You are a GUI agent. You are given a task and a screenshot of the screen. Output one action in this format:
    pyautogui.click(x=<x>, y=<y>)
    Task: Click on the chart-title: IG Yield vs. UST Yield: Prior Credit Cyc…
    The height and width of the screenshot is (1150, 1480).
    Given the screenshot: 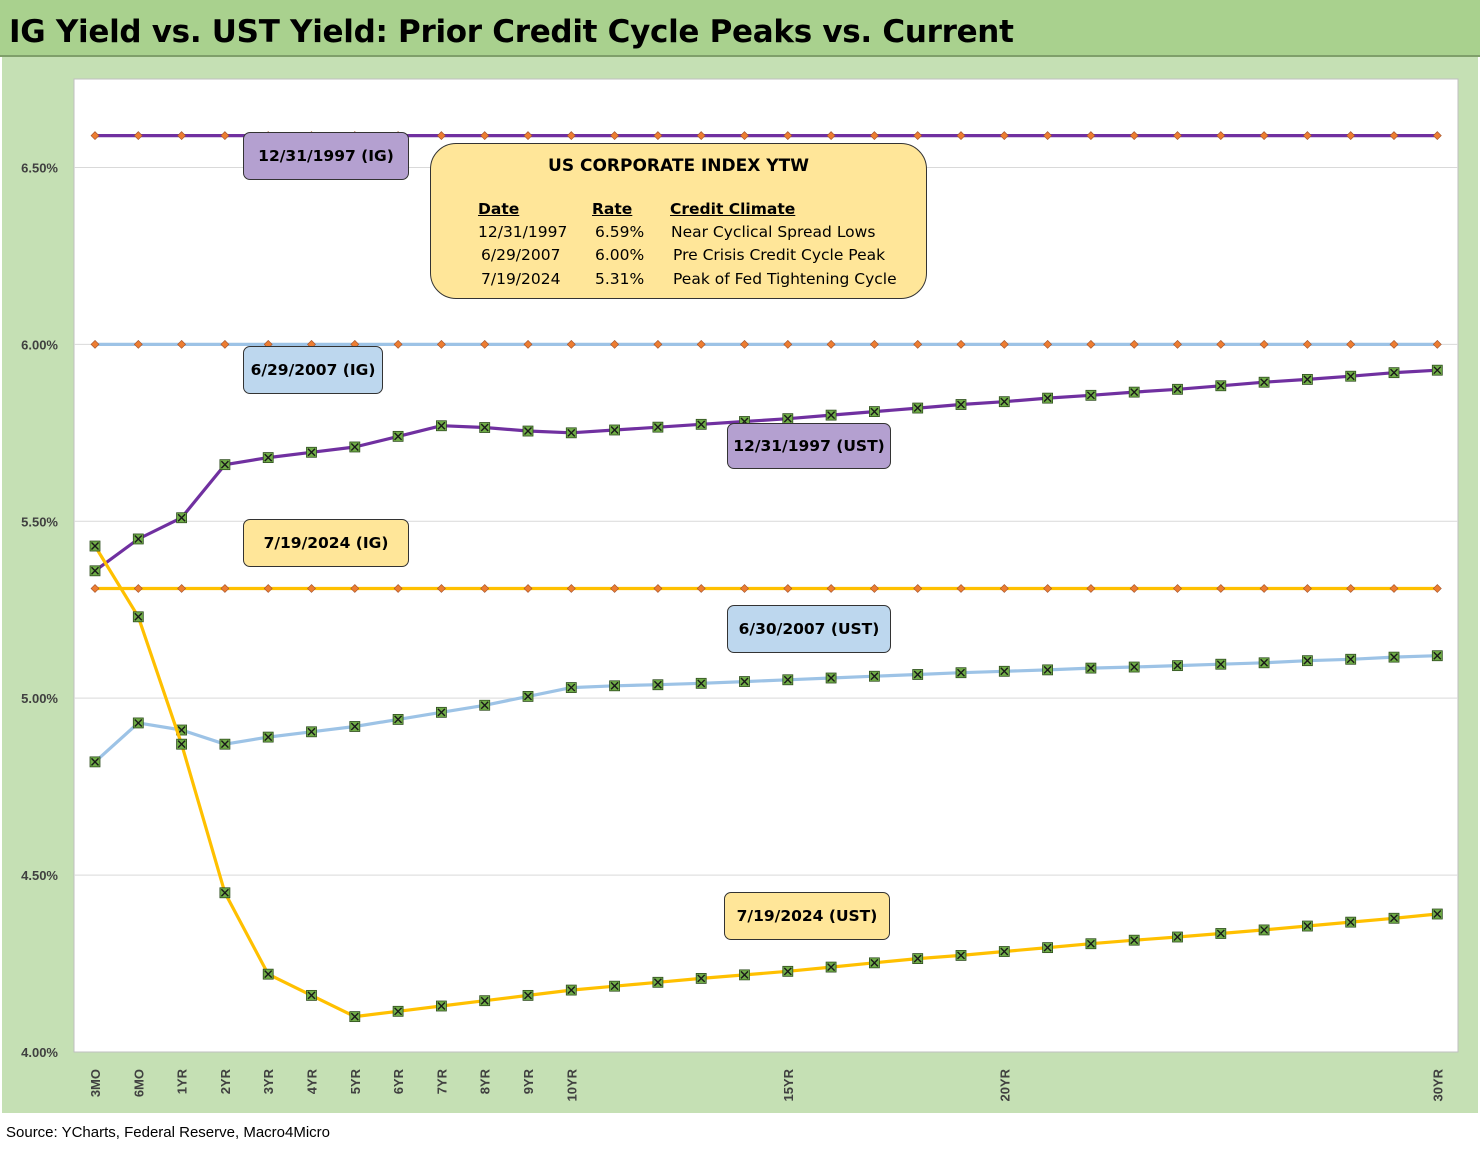 What is the action you would take?
    pyautogui.click(x=511, y=32)
    